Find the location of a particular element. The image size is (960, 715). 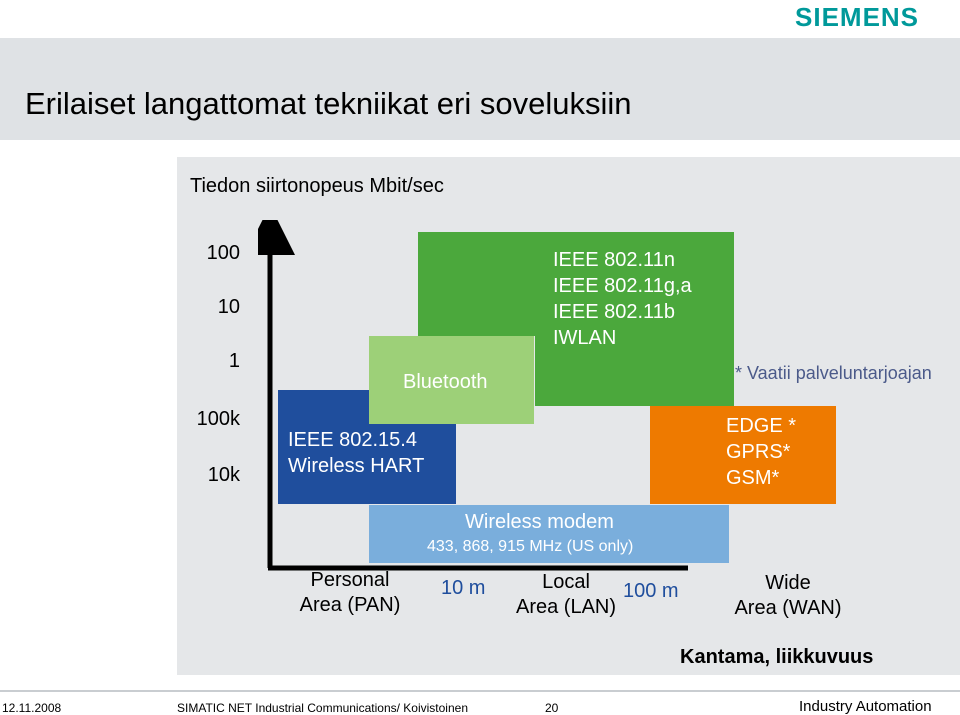

diagram-subtitle: Tiedon siirtonopeus Mbit/sec is located at coordinates (317, 186).